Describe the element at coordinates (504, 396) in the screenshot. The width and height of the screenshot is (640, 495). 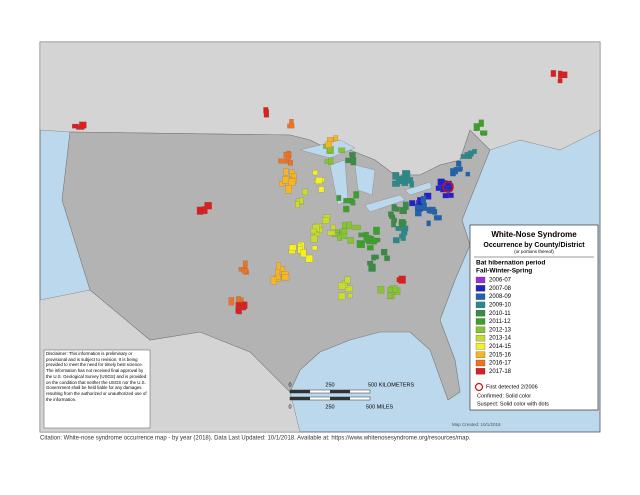
I see `legend-confirmed: Confirmed: Solid color` at that location.